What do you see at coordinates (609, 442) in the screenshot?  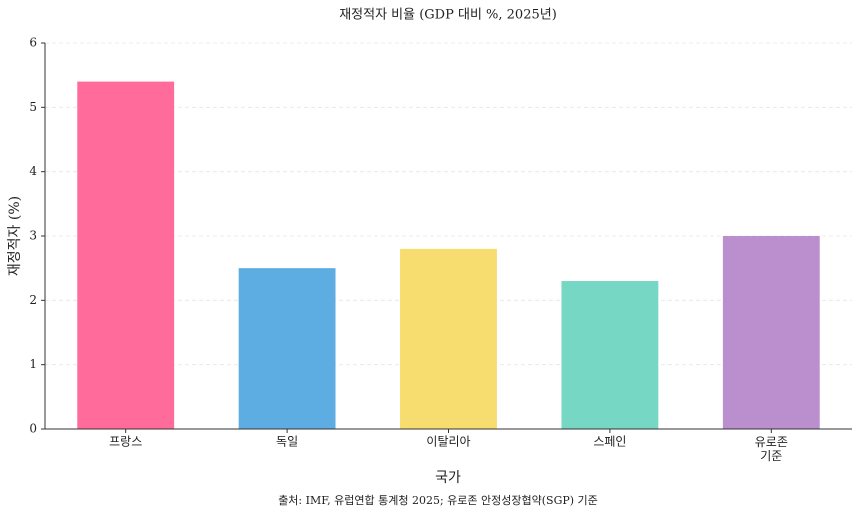 I see `x-tick-label: 스페인` at bounding box center [609, 442].